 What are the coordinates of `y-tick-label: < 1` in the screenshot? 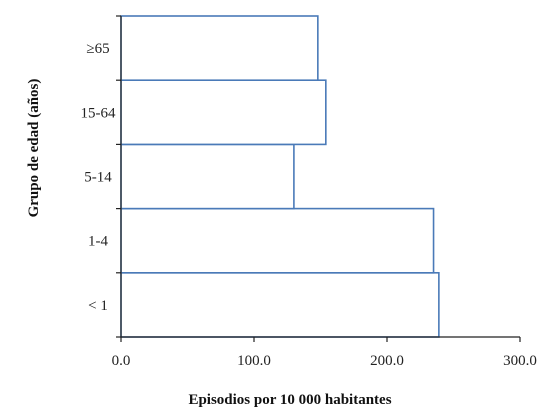 It's located at (98, 306).